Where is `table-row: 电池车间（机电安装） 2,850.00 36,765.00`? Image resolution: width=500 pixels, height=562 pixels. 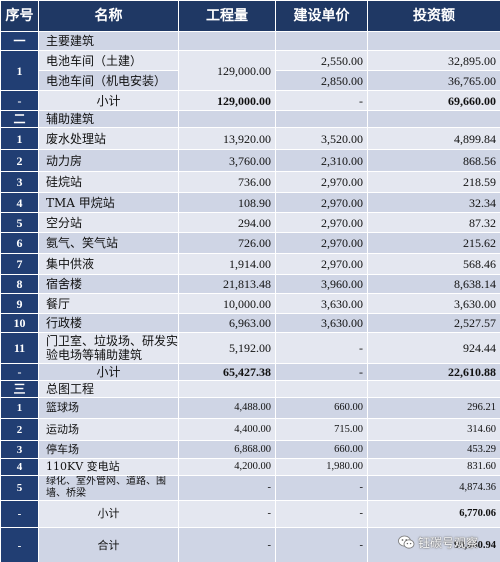
table-row: 电池车间（机电安装） 2,850.00 36,765.00 is located at coordinates (250, 80).